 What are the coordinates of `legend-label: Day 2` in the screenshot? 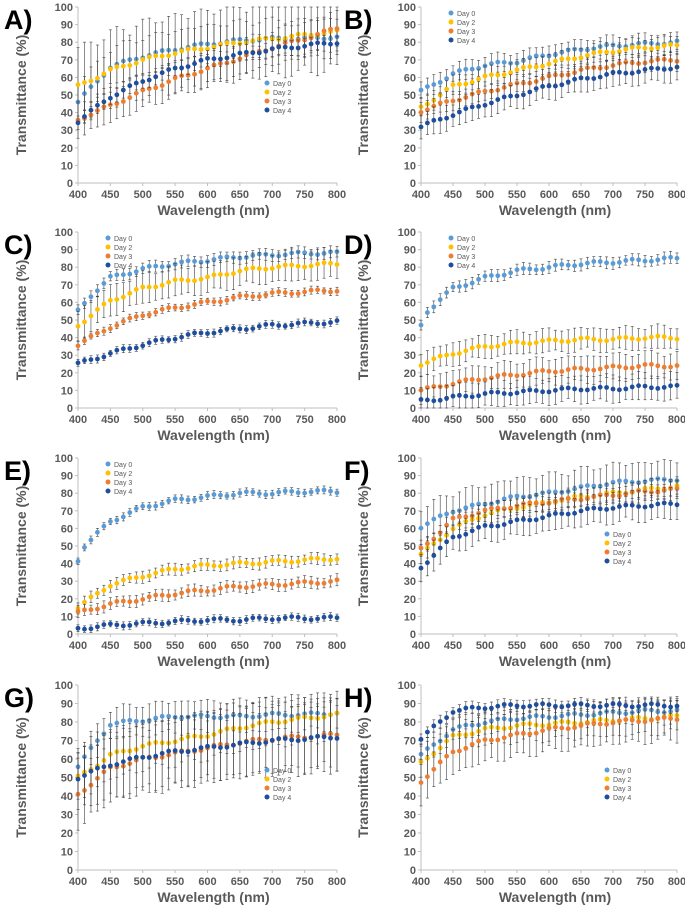 It's located at (282, 93).